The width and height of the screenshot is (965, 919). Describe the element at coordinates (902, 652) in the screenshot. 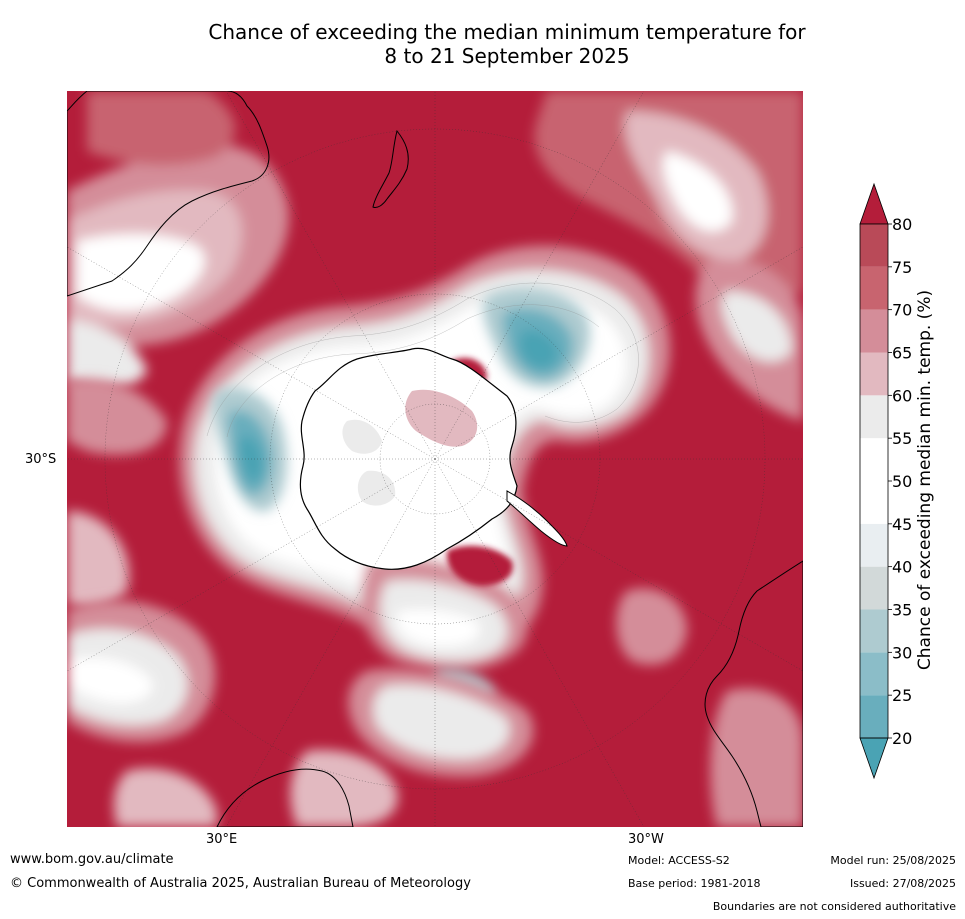

I see `colorbar-tick-label: 30` at that location.